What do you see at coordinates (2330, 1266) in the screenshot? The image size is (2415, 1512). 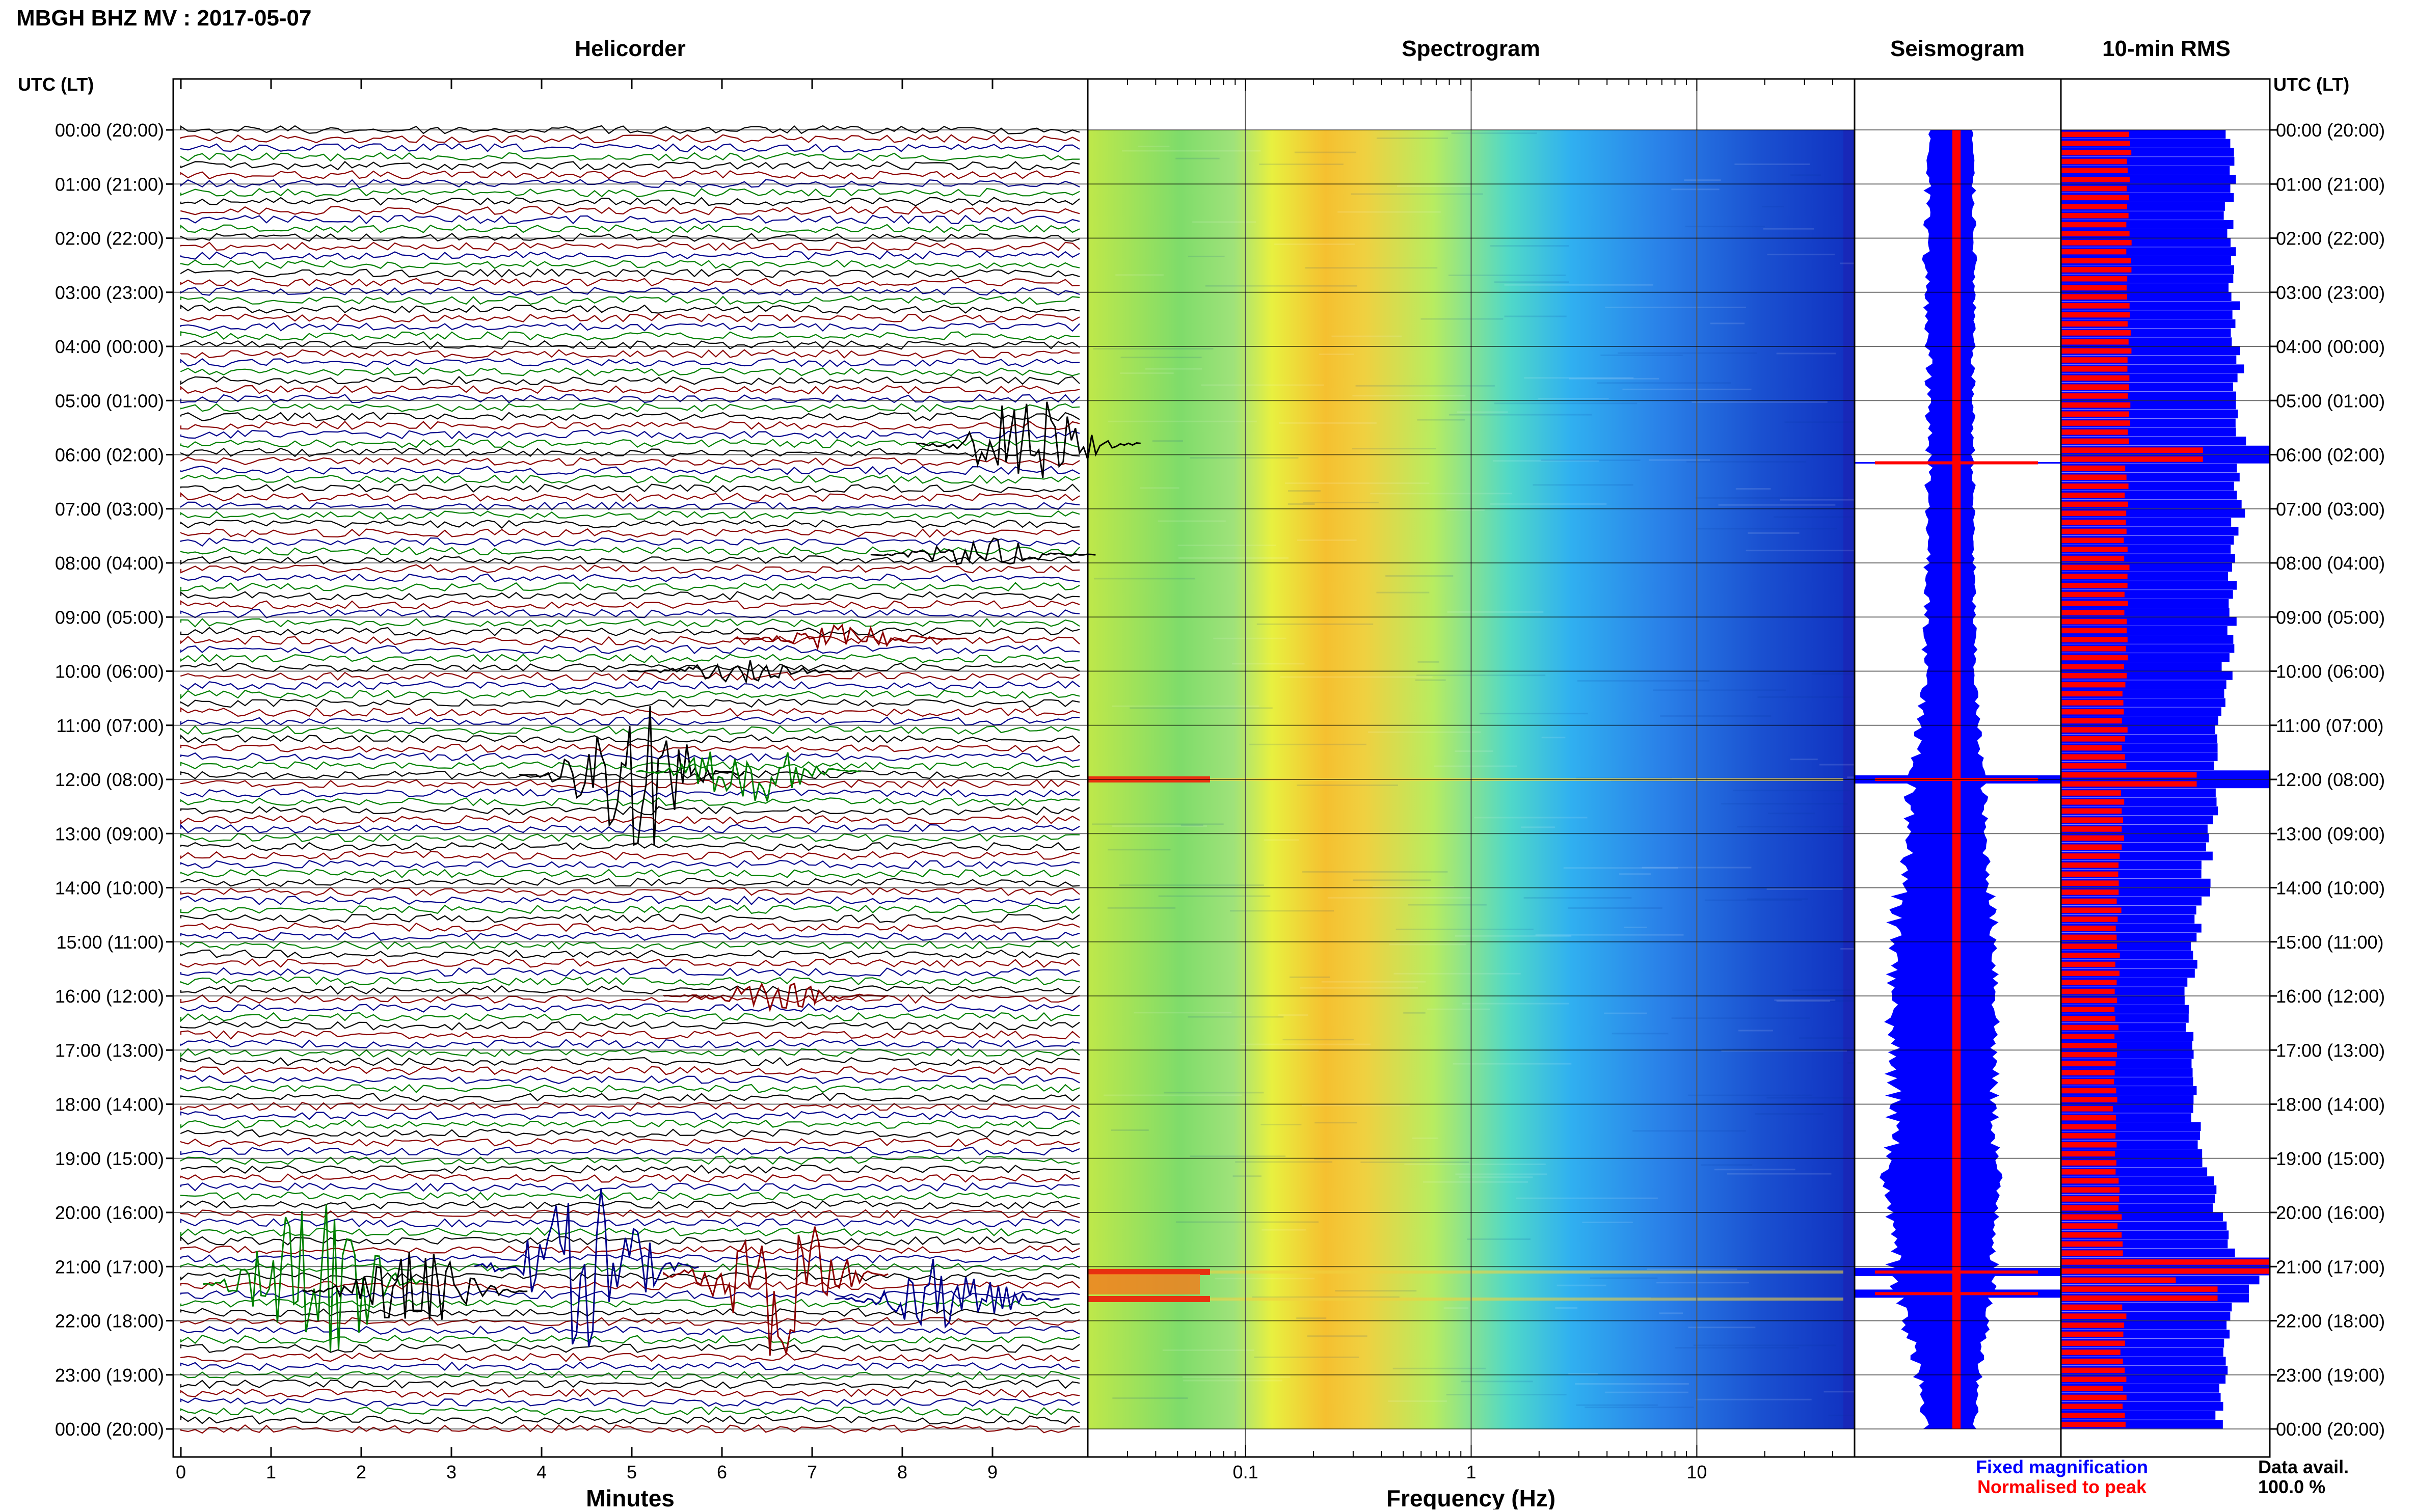 I see `time-label-right: 21:00 (17:00)` at bounding box center [2330, 1266].